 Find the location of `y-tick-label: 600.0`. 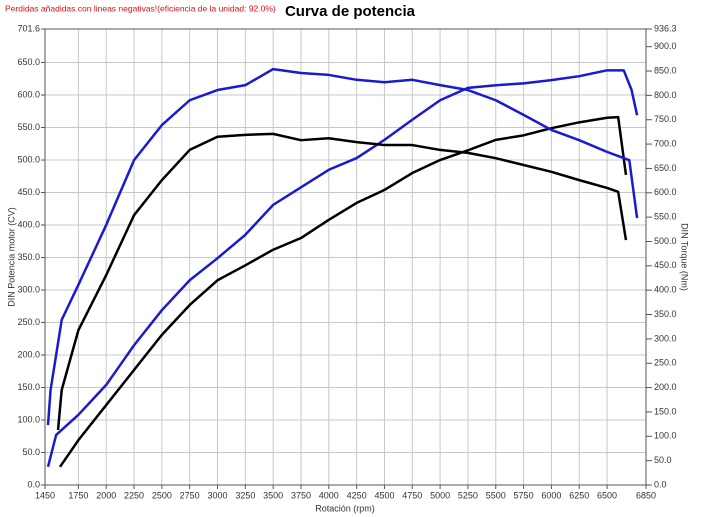

y-tick-label: 600.0 is located at coordinates (28, 94).